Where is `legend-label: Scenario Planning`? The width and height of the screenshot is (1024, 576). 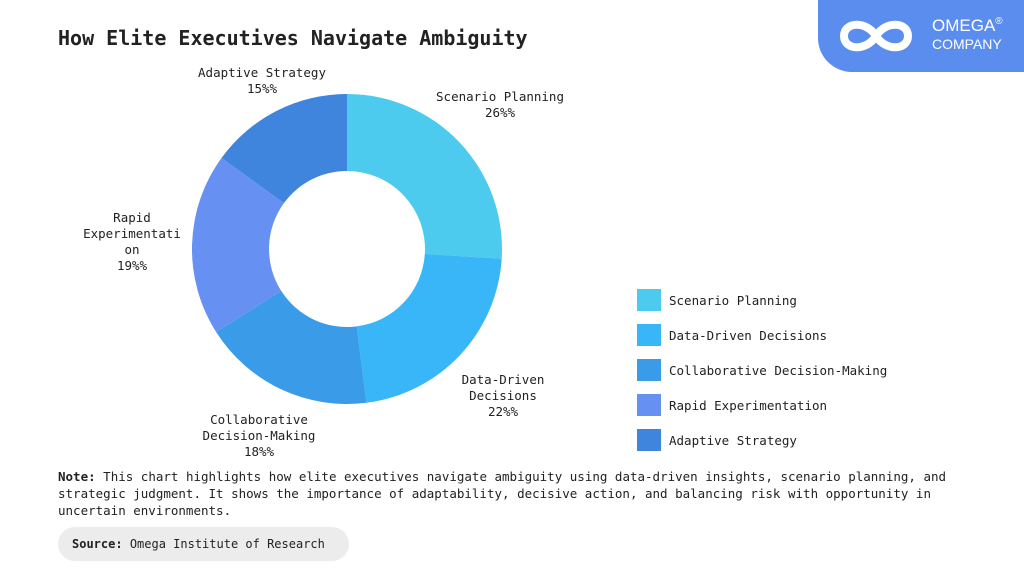
legend-label: Scenario Planning is located at coordinates (733, 300).